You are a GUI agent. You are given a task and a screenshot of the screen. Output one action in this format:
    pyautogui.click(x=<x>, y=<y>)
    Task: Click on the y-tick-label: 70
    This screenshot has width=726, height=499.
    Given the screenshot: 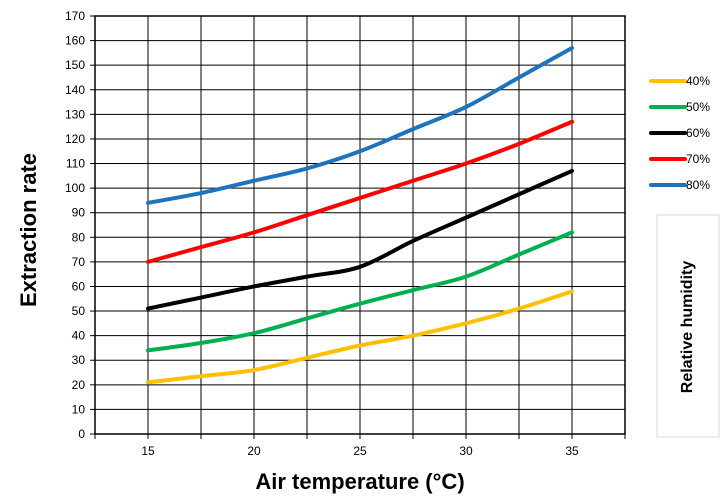 What is the action you would take?
    pyautogui.click(x=79, y=262)
    